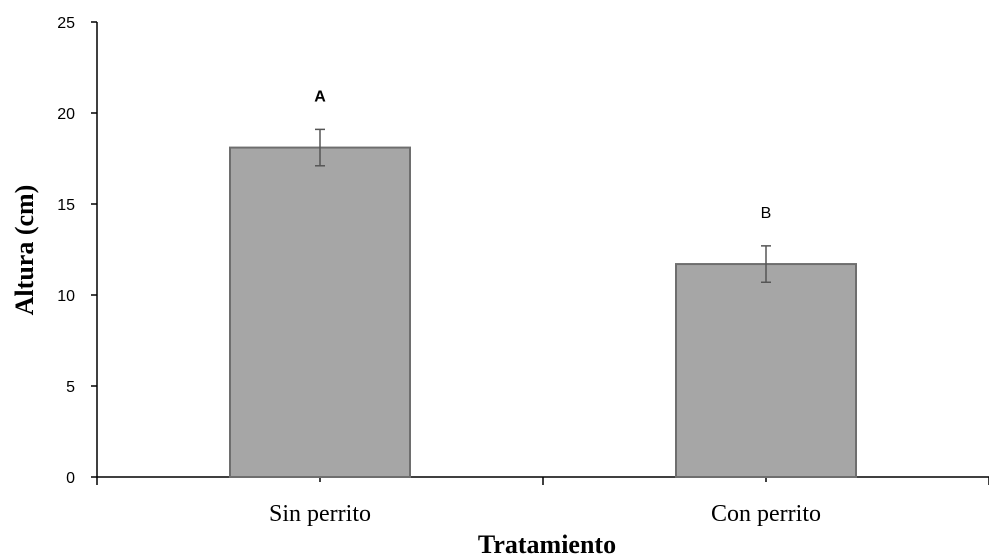 The image size is (989, 556). I want to click on y-tick-label: 25, so click(66, 23).